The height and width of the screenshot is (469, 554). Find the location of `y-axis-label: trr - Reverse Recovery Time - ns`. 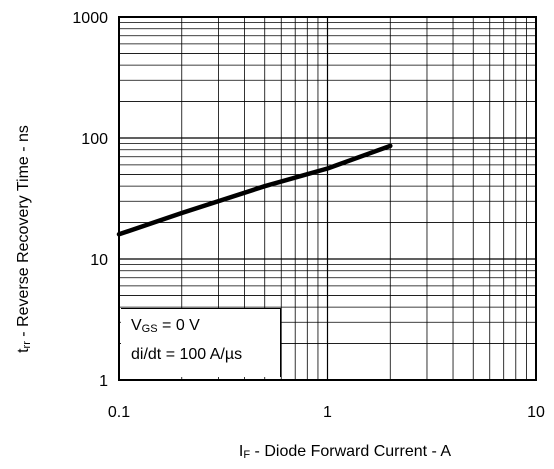

y-axis-label: trr - Reverse Recovery Time - ns is located at coordinates (24, 239).